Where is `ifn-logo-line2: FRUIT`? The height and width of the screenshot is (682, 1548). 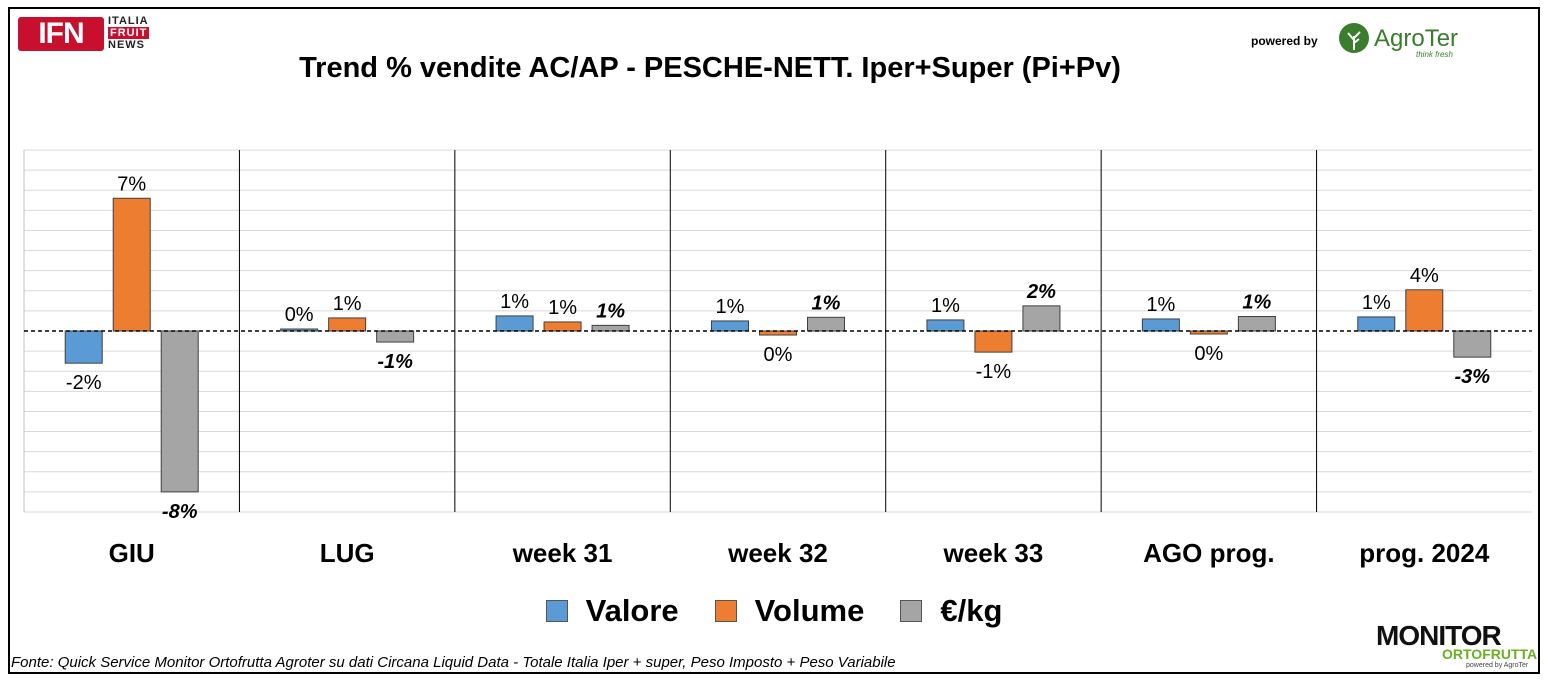 ifn-logo-line2: FRUIT is located at coordinates (129, 33).